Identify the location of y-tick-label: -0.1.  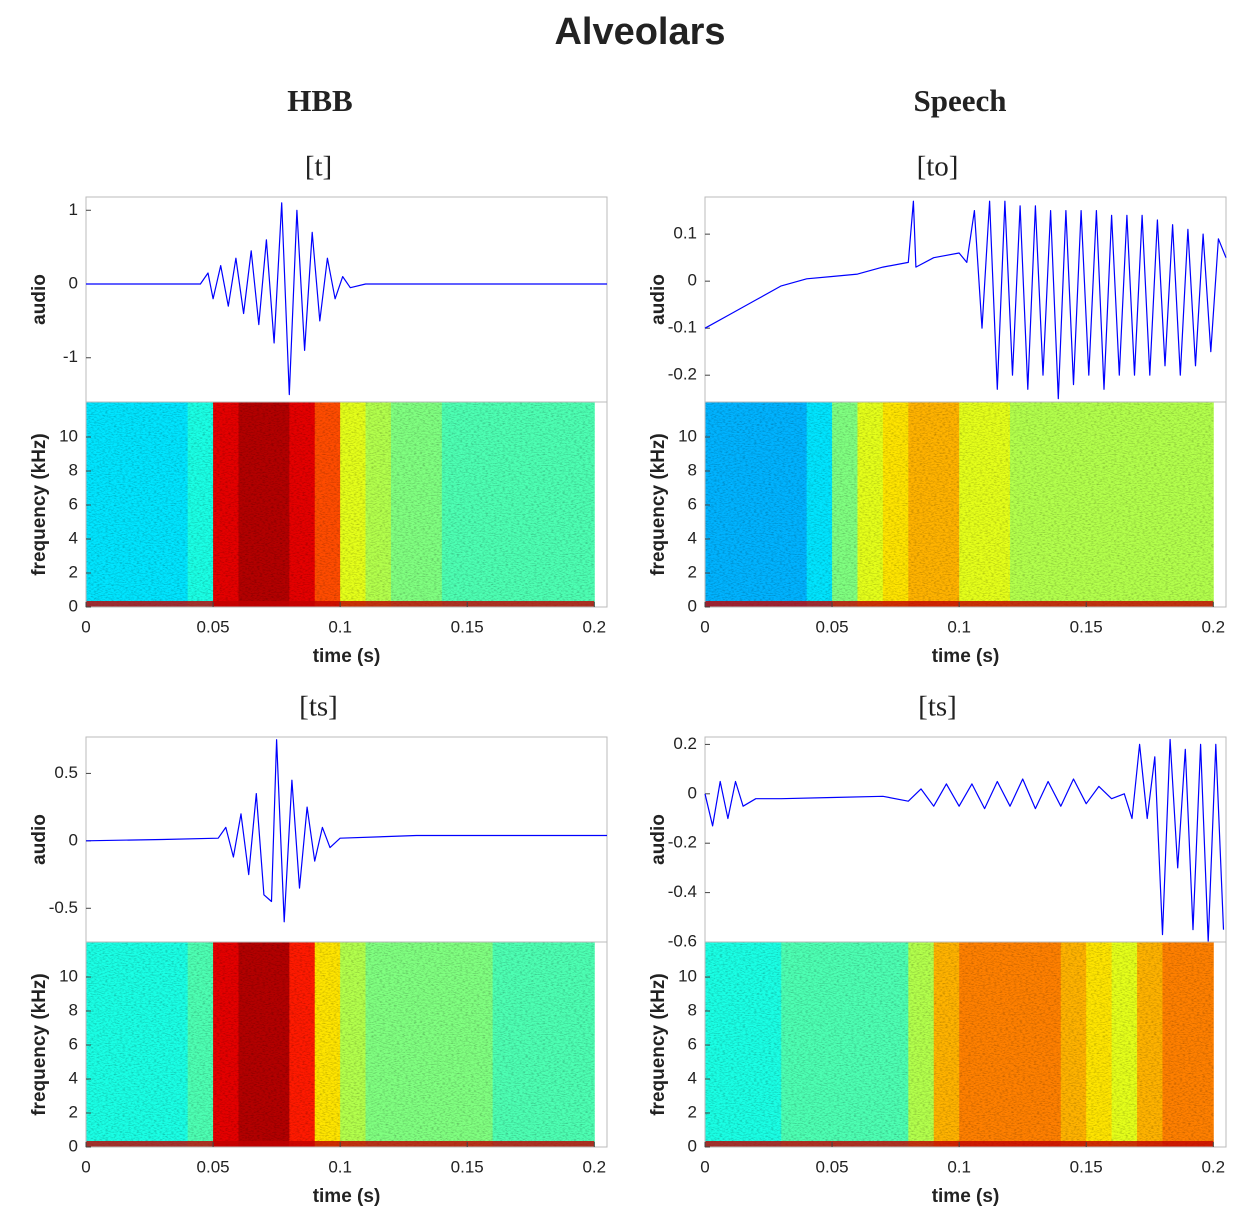
(682, 327).